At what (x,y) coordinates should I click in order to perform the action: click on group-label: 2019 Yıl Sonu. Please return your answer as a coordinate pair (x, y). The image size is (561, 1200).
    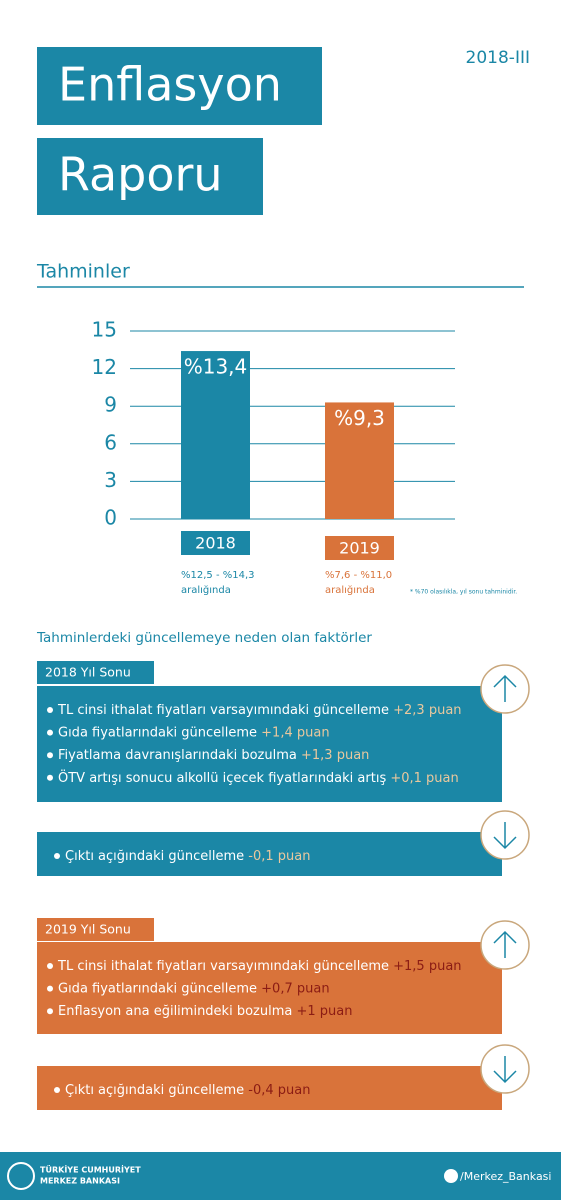
    Looking at the image, I should click on (88, 929).